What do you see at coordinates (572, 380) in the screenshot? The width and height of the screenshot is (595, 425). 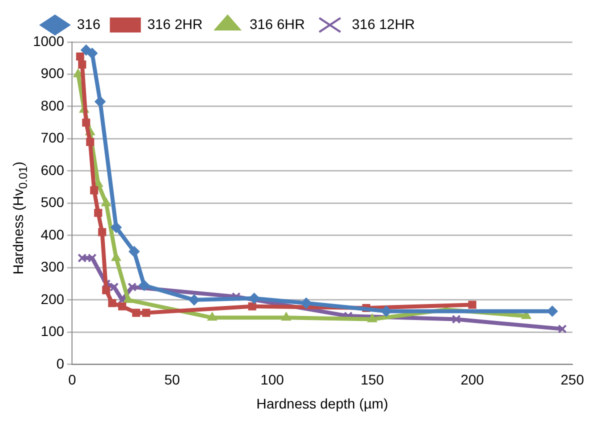 I see `x-tick-label: 250` at bounding box center [572, 380].